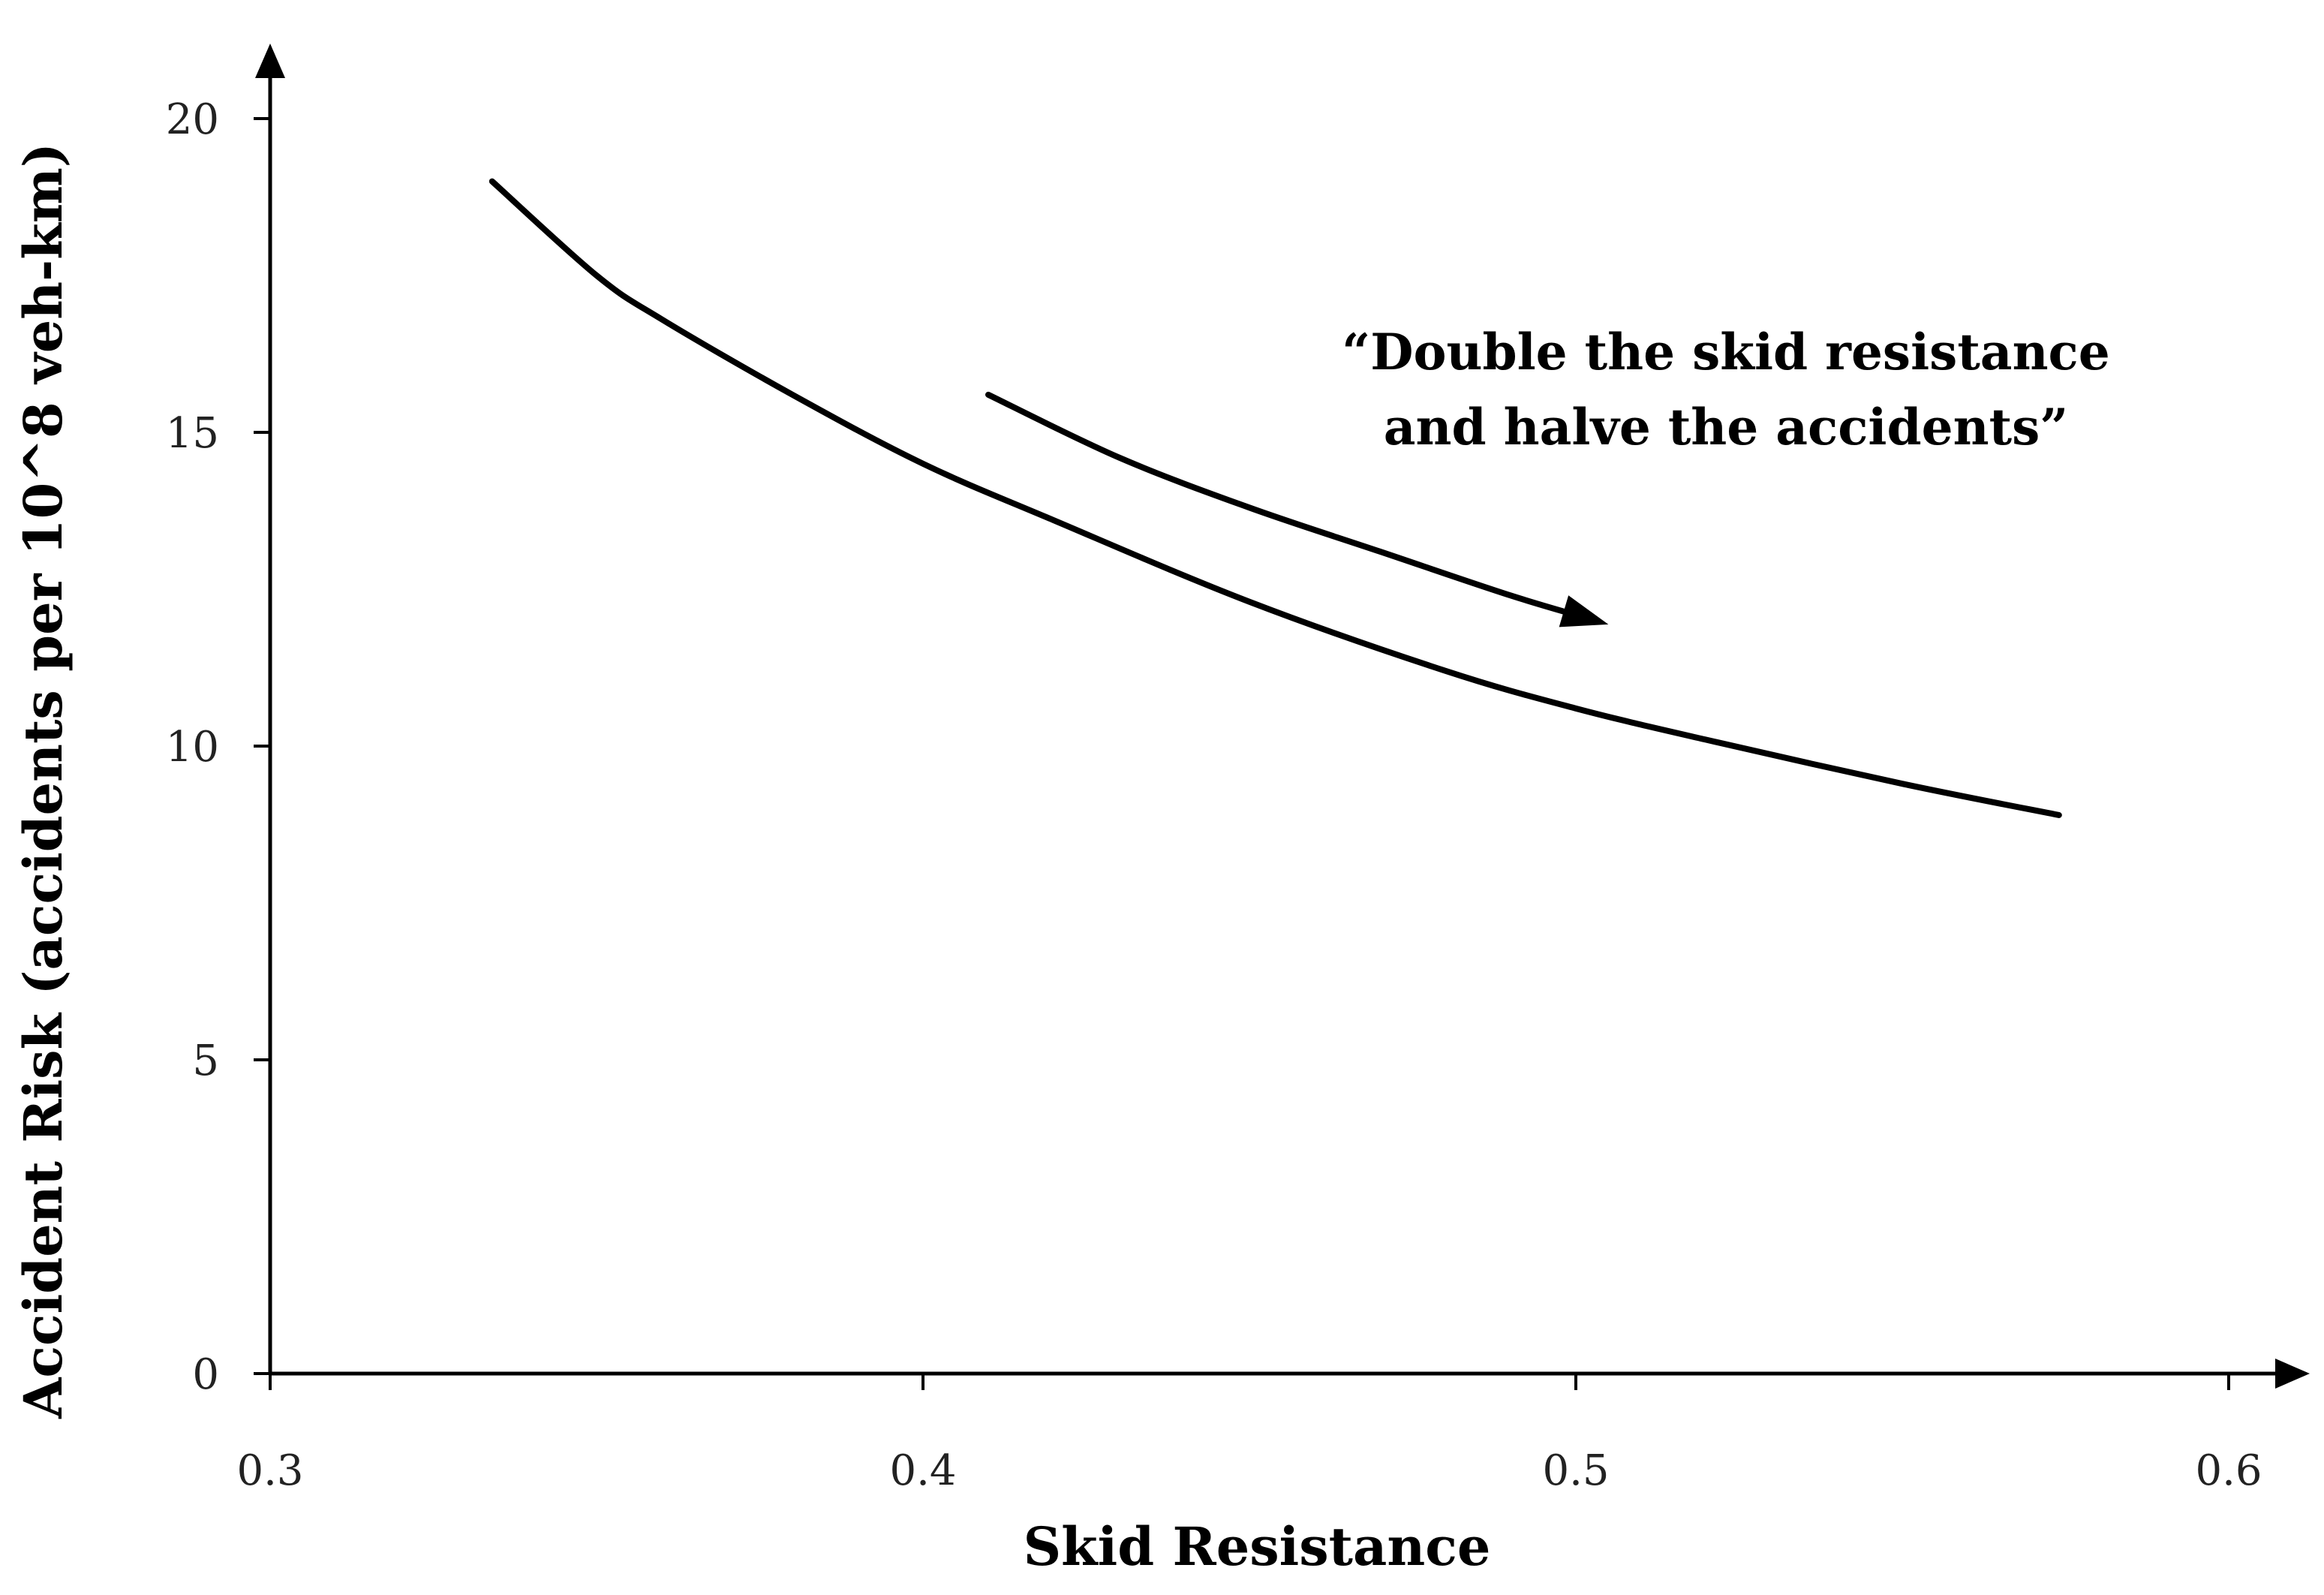 Image resolution: width=2324 pixels, height=1595 pixels. I want to click on annotation-arrowhead, so click(1584, 611).